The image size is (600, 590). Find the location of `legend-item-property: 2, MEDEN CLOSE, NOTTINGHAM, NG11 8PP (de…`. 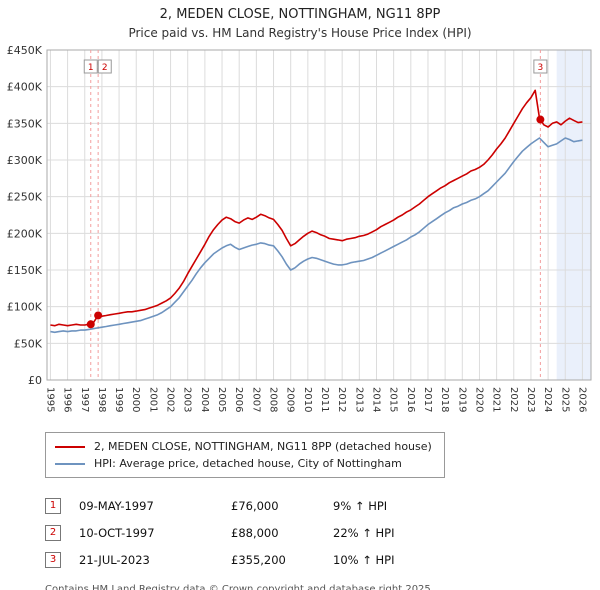

legend-item-property: 2, MEDEN CLOSE, NOTTINGHAM, NG11 8PP (de… is located at coordinates (245, 446).